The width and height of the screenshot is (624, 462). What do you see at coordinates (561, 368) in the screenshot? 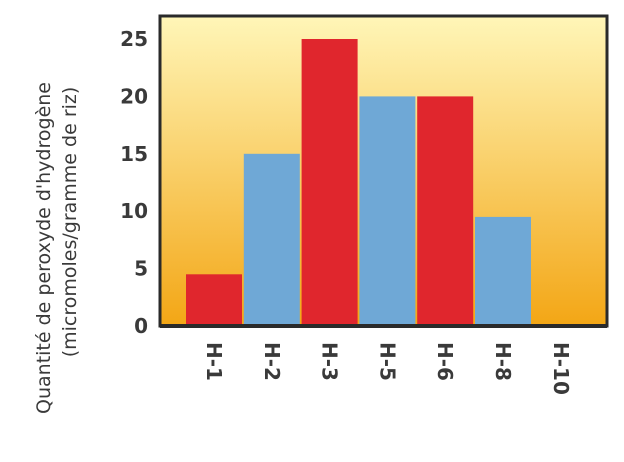
I see `x-tick-label: H-10` at bounding box center [561, 368].